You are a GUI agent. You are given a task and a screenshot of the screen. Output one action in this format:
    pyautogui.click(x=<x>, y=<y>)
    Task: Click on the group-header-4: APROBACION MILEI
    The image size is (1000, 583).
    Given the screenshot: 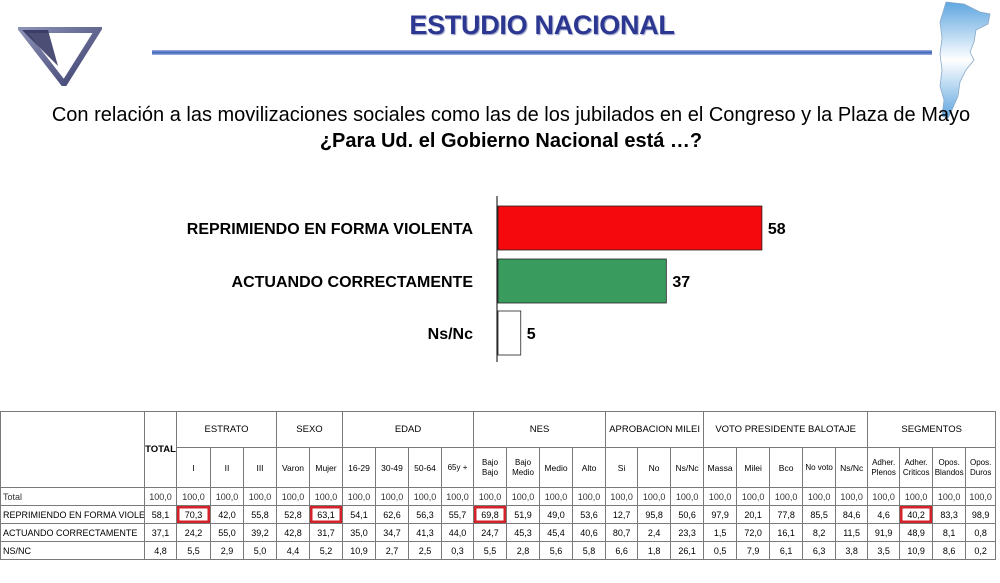 What is the action you would take?
    pyautogui.click(x=655, y=429)
    